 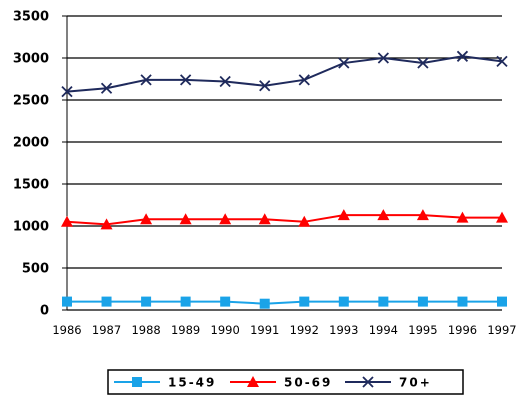 I want to click on x-tick-label: 1990, so click(x=225, y=330).